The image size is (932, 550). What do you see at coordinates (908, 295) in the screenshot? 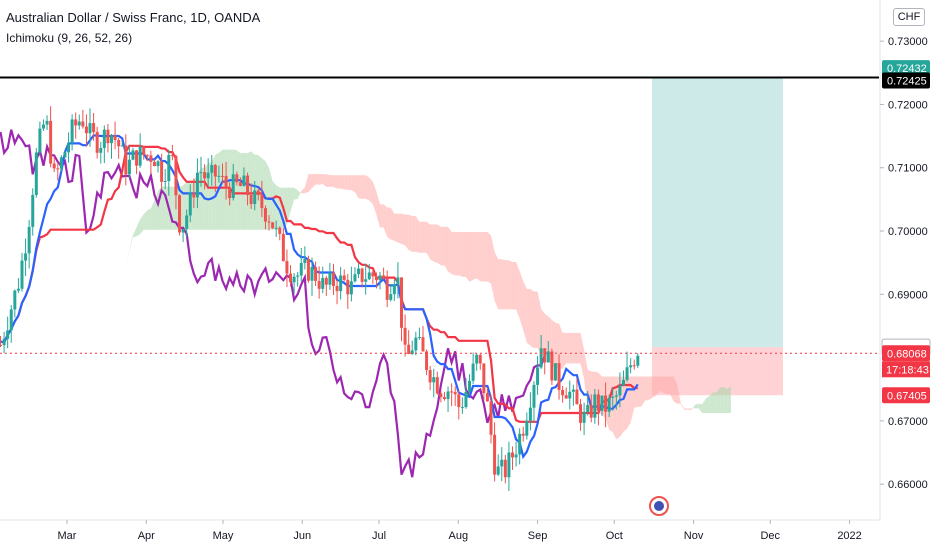
I see `y-tick-label: 0.69000` at bounding box center [908, 295].